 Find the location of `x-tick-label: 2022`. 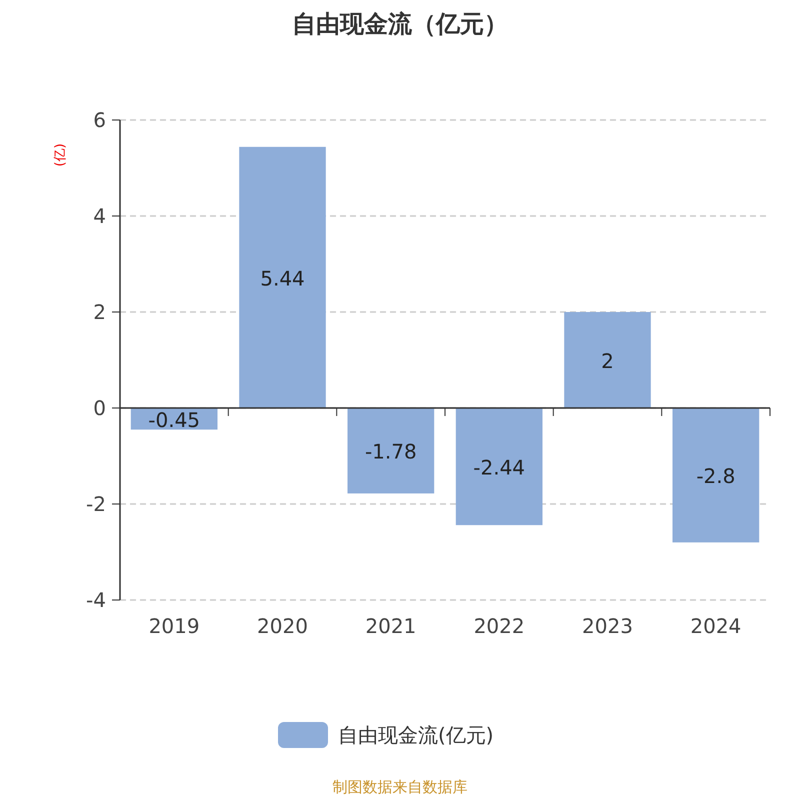

x-tick-label: 2022 is located at coordinates (499, 626).